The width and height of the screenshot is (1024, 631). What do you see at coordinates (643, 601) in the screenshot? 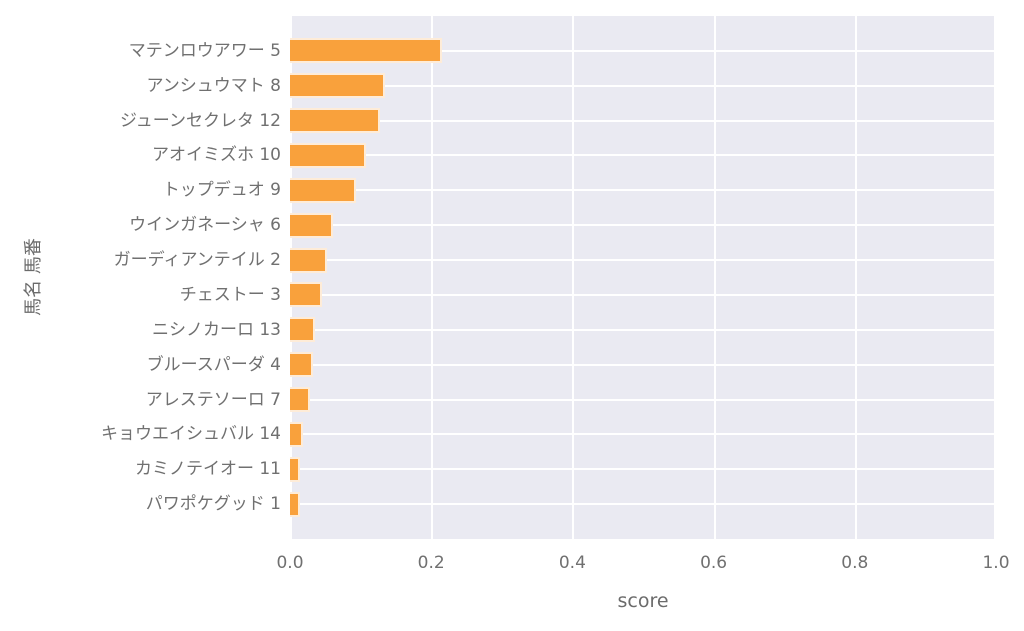
I see `x-axis-label: score` at bounding box center [643, 601].